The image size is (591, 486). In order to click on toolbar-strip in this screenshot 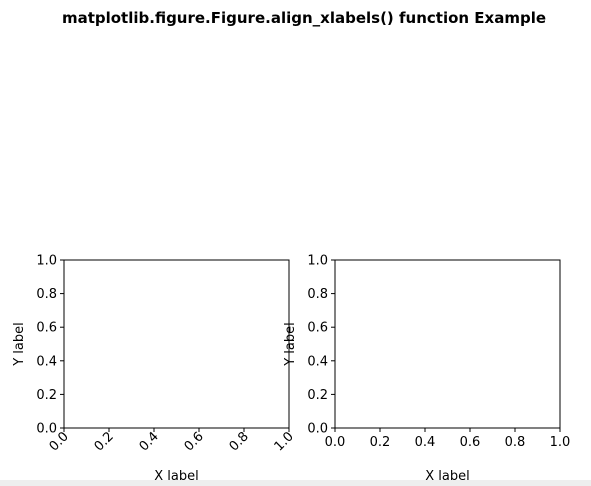, I will do `click(295, 483)`.